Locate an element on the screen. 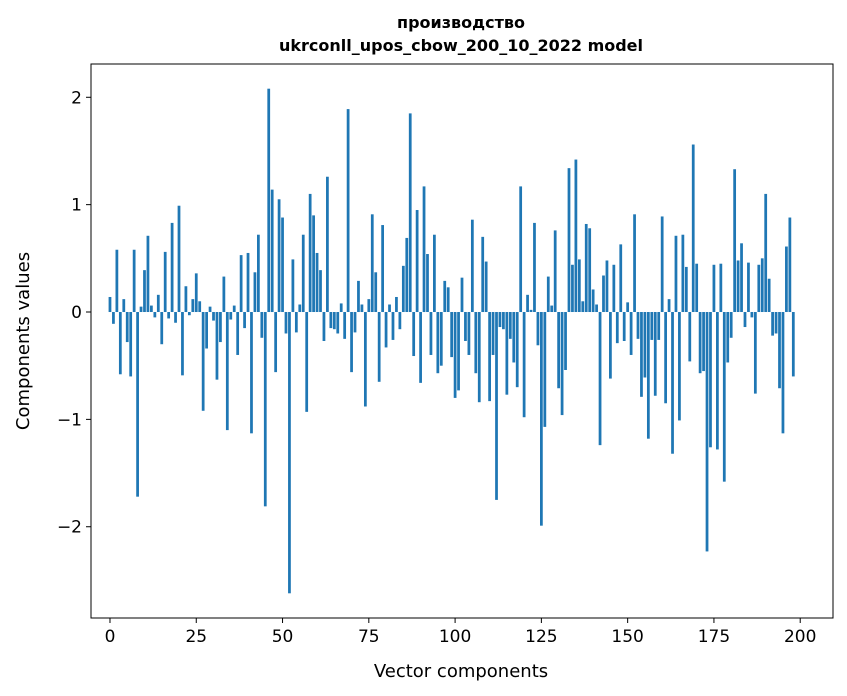  x-tick-label-25: 25 is located at coordinates (196, 637).